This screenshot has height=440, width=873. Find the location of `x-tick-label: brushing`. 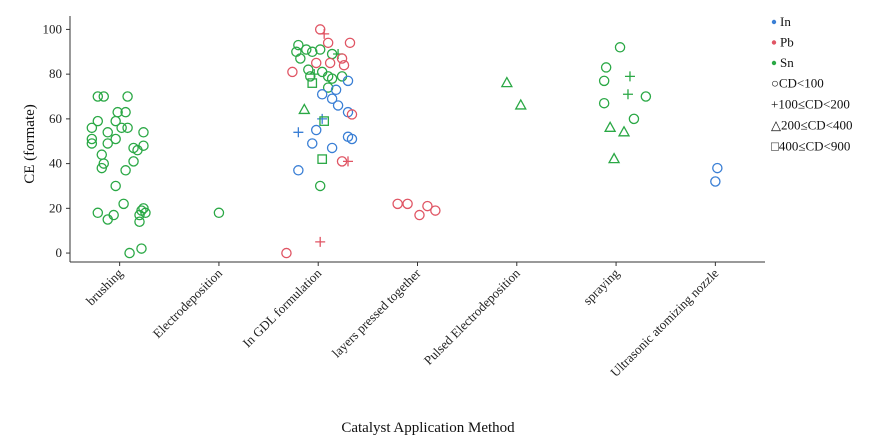

x-tick-label: brushing is located at coordinates (104, 286).